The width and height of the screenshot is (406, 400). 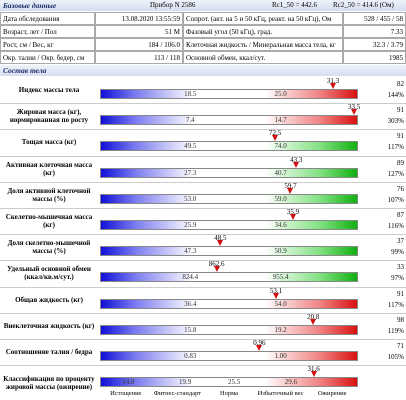 What do you see at coordinates (49, 90) in the screenshot?
I see `indicator-label: Индекс массы тела` at bounding box center [49, 90].